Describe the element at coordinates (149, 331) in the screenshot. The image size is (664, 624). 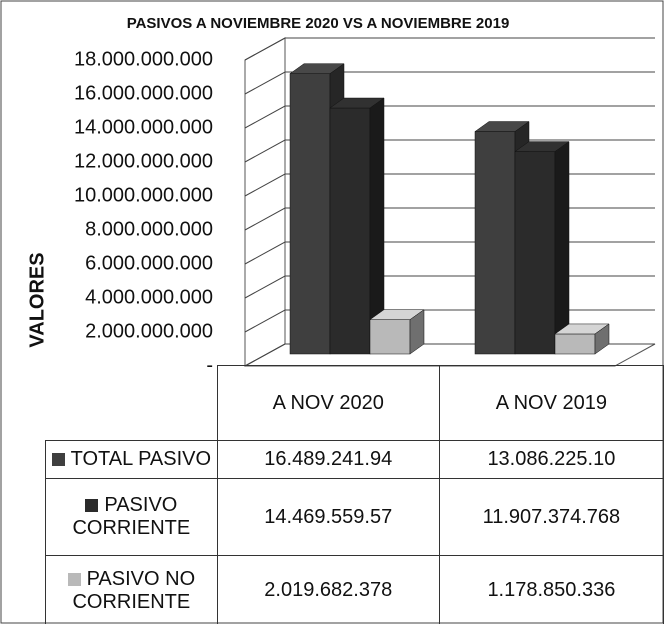
I see `y-tick-label: 2.000.000.000` at that location.